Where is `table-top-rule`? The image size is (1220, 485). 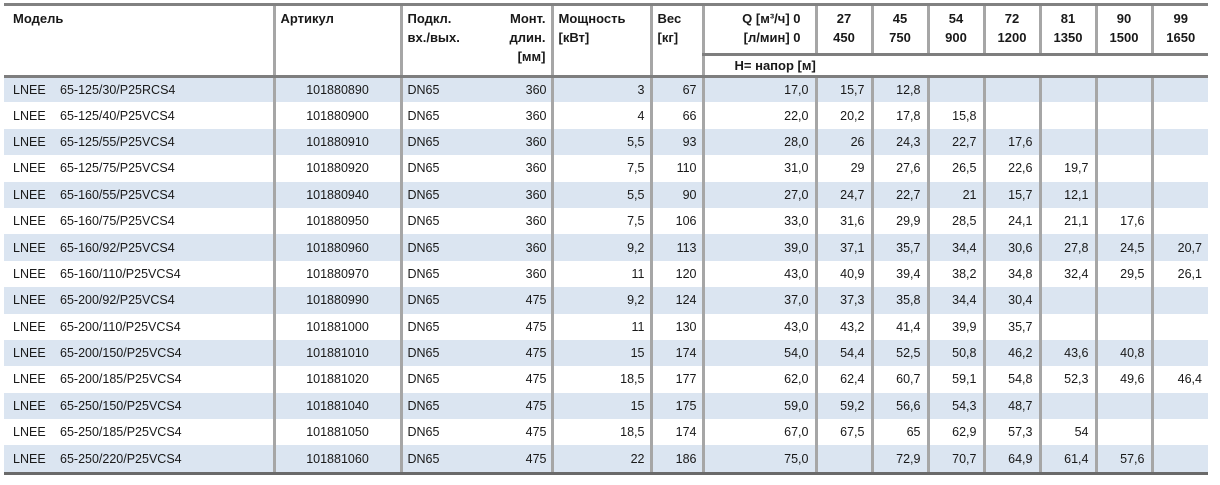
table-top-rule is located at coordinates (606, 4).